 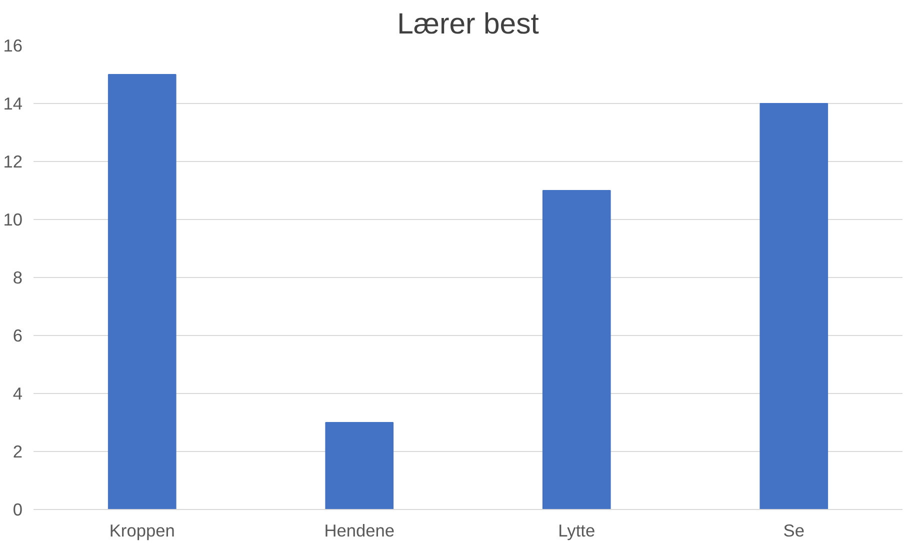 I want to click on y-tick-label: 6, so click(x=17, y=336).